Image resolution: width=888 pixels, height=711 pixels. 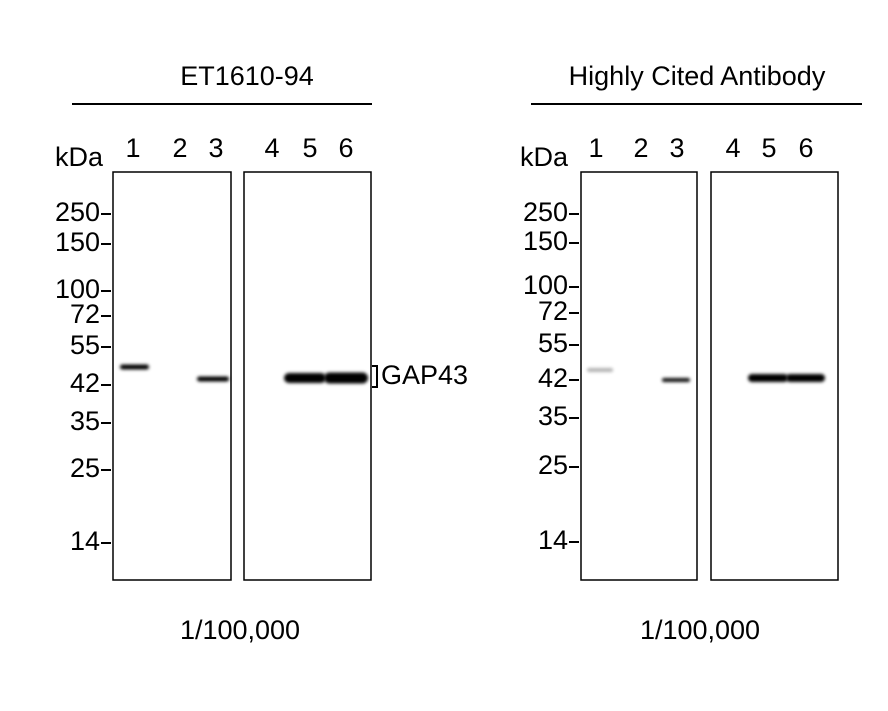 I want to click on panel-title: Highly Cited Antibody, so click(x=697, y=76).